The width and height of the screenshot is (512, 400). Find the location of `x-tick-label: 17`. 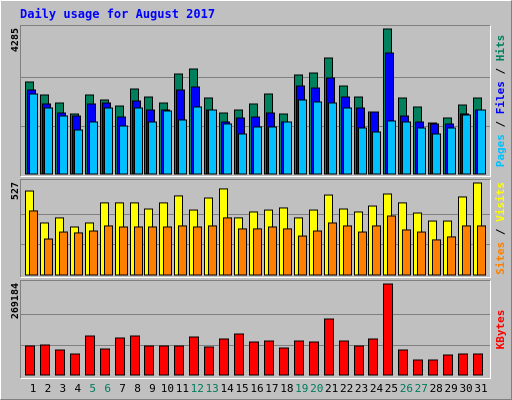

x-tick-label: 17 is located at coordinates (271, 388).